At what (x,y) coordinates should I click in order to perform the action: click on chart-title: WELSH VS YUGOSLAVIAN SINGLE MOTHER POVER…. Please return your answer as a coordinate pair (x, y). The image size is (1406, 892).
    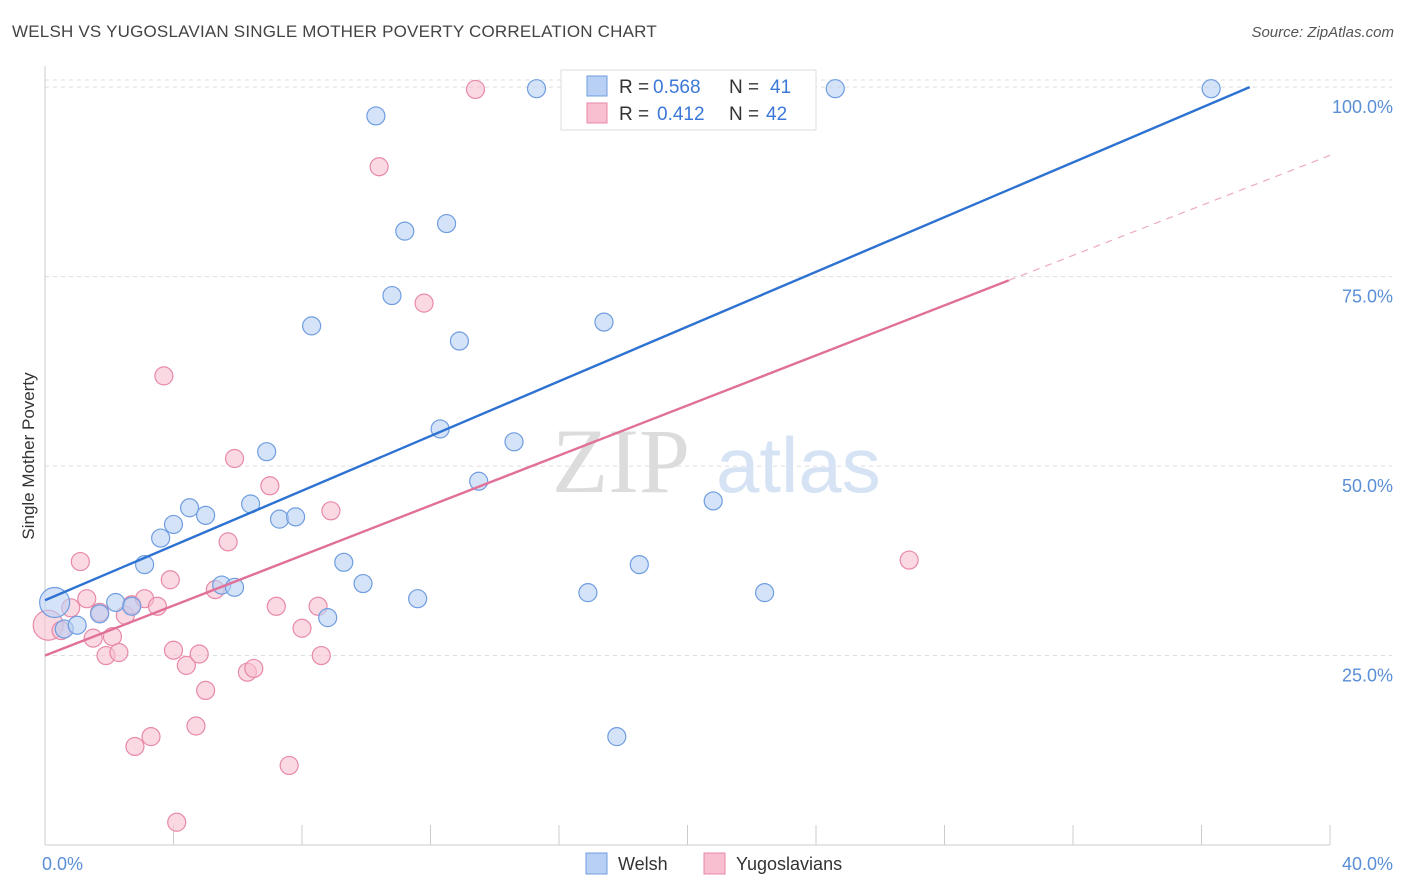
    Looking at the image, I should click on (334, 31).